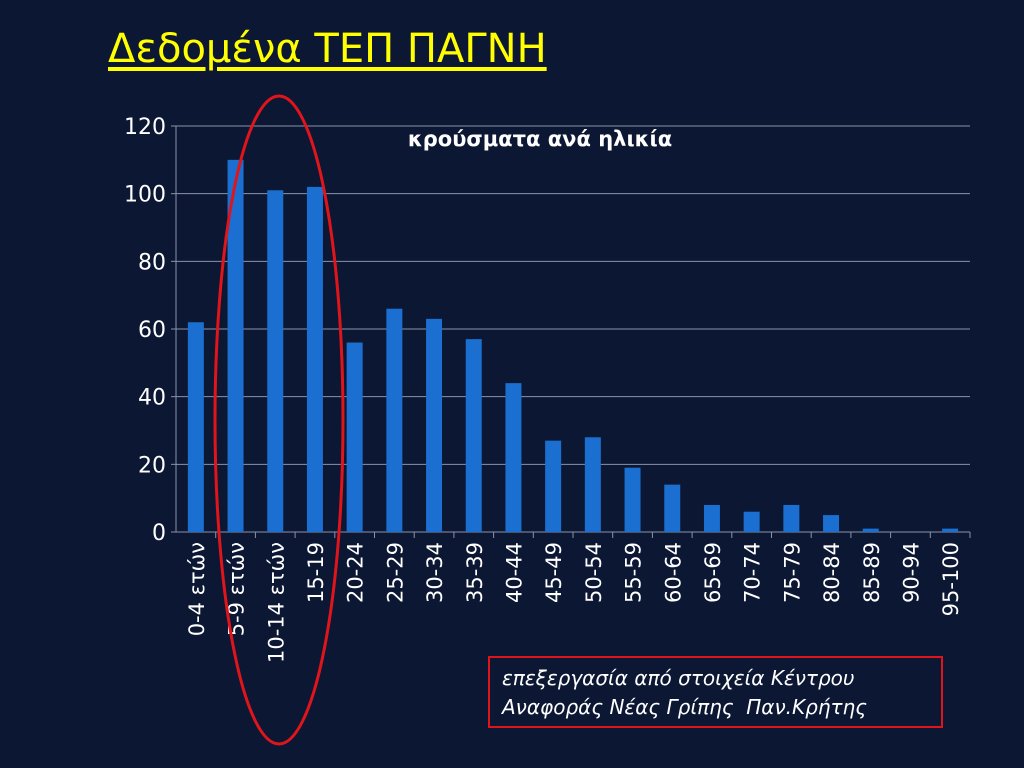 This screenshot has height=768, width=1024. Describe the element at coordinates (678, 678) in the screenshot. I see `source-note-line-1: επεξεργασία από στοιχεία Κέντρου` at that location.